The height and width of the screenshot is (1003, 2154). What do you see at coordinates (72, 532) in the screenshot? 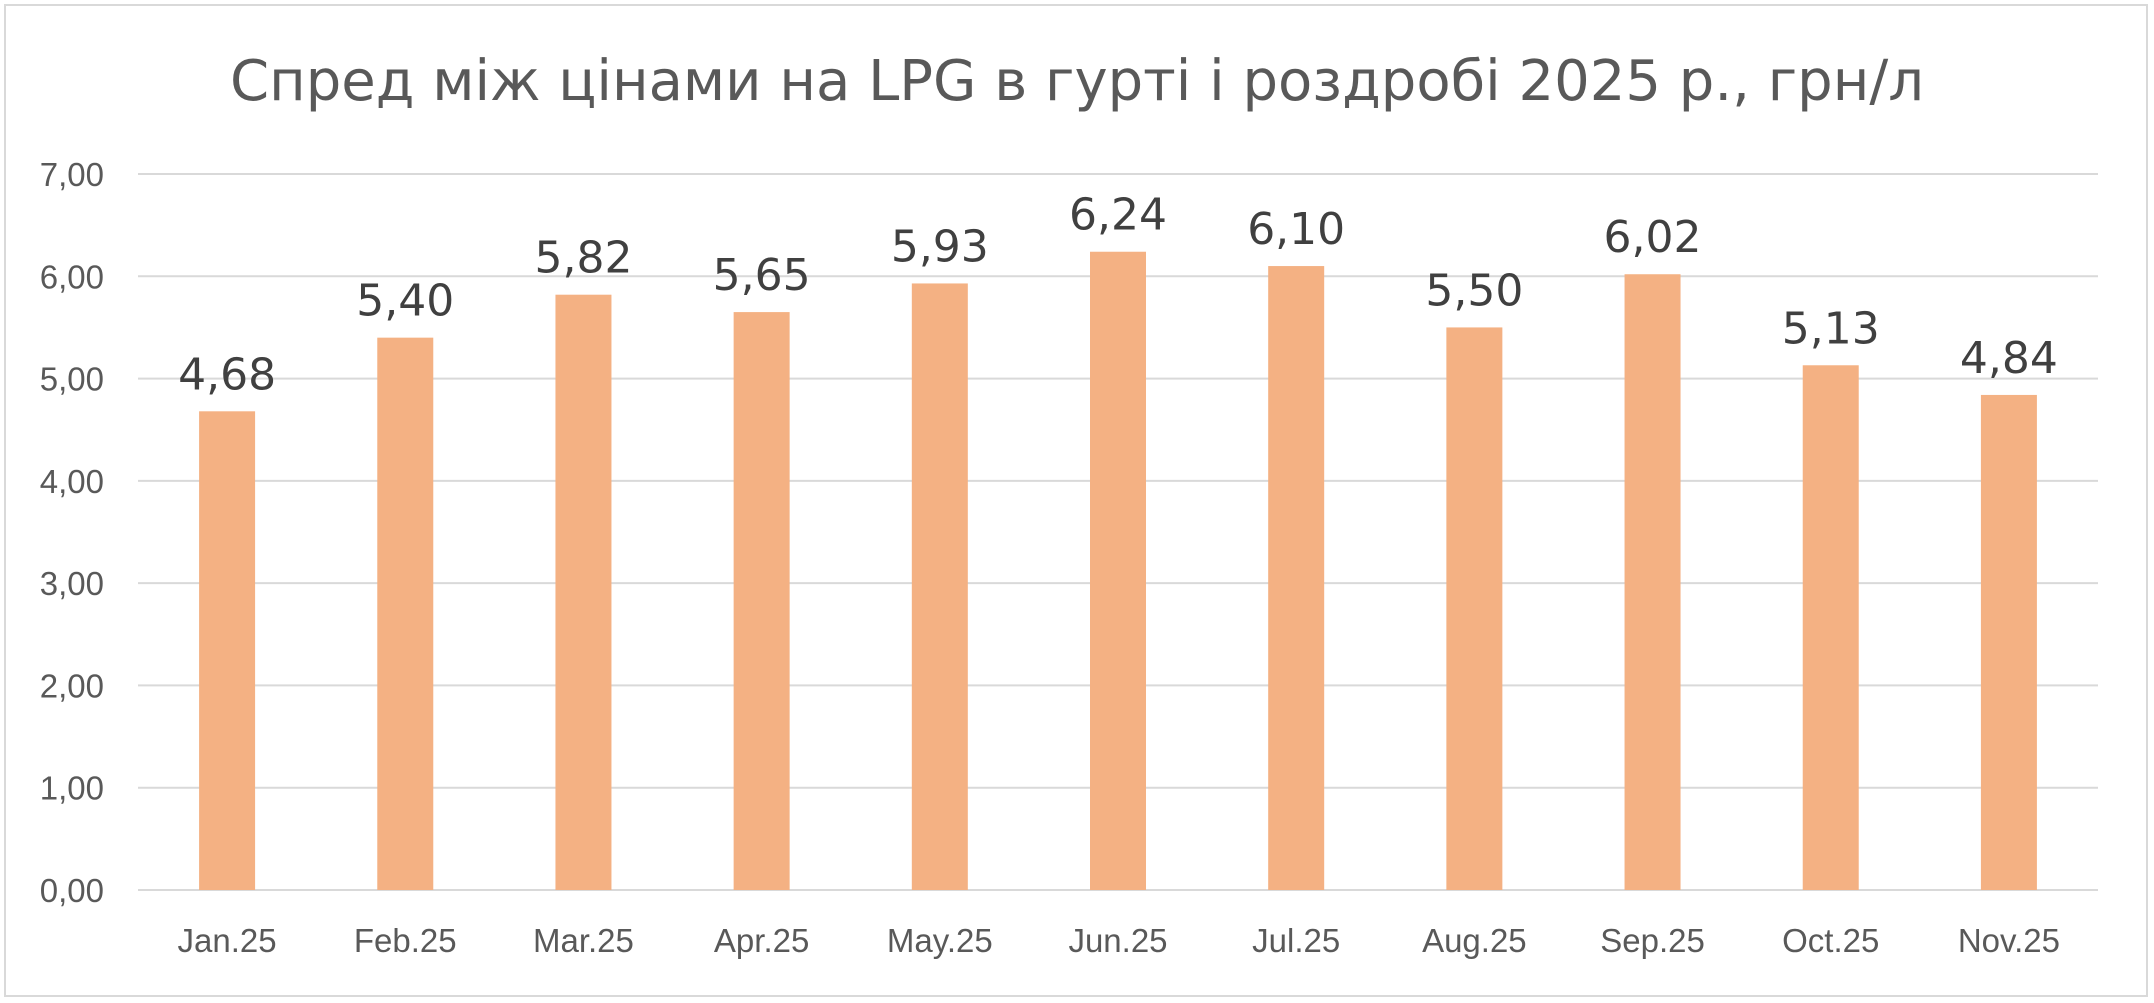
I see `y-axis-tick-labels: 0,00 1,00 2,00 3,00 4,00 5,00 6,00 7,00` at bounding box center [72, 532].